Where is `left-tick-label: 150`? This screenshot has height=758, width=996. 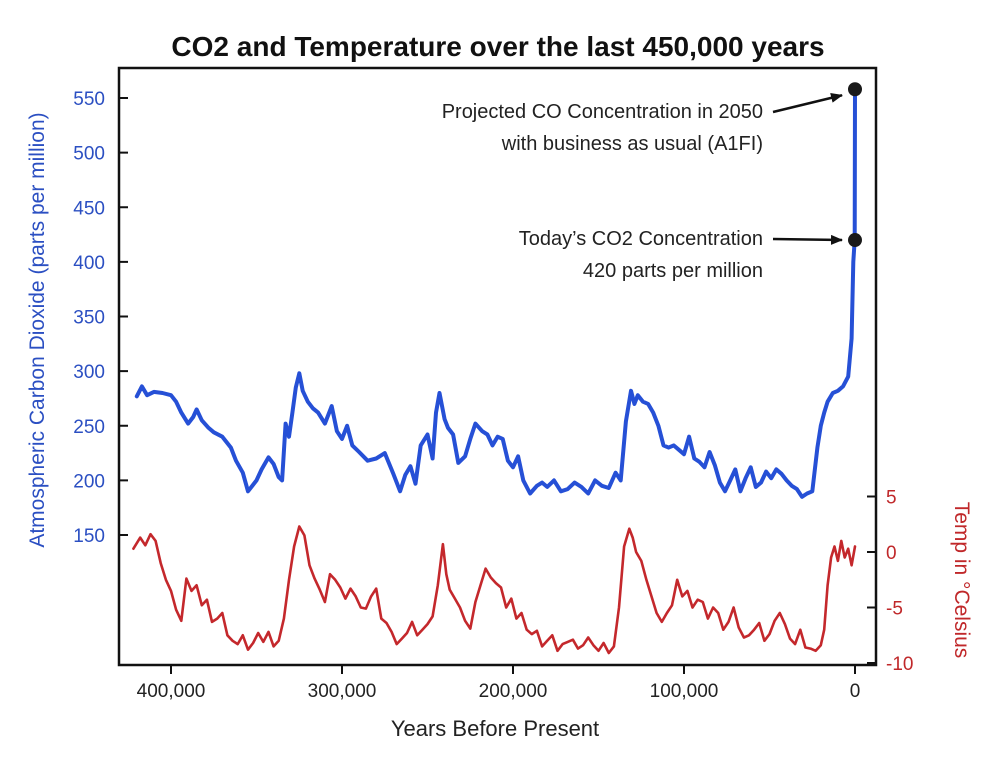
left-tick-label: 150 is located at coordinates (89, 536).